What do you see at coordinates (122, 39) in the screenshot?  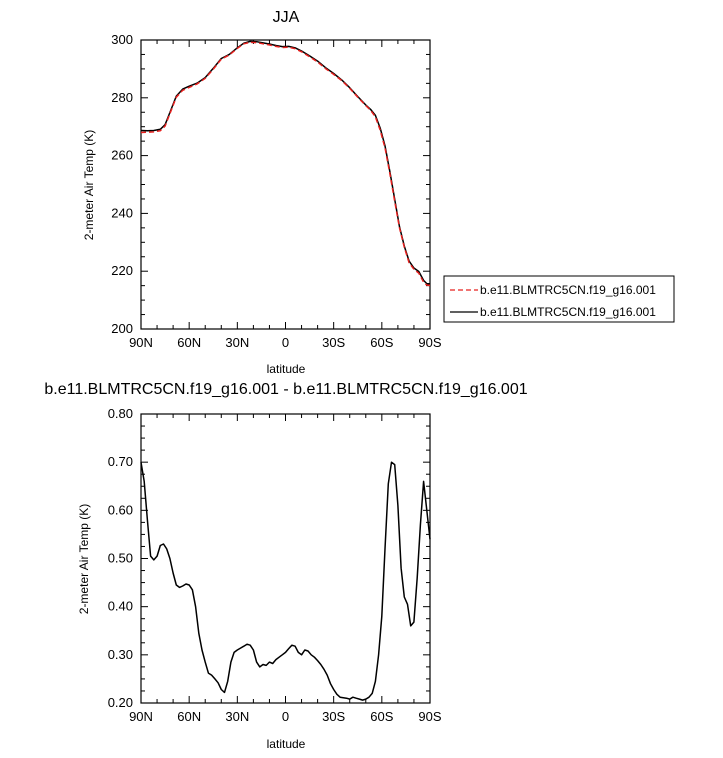 I see `y-tick-label: 300` at bounding box center [122, 39].